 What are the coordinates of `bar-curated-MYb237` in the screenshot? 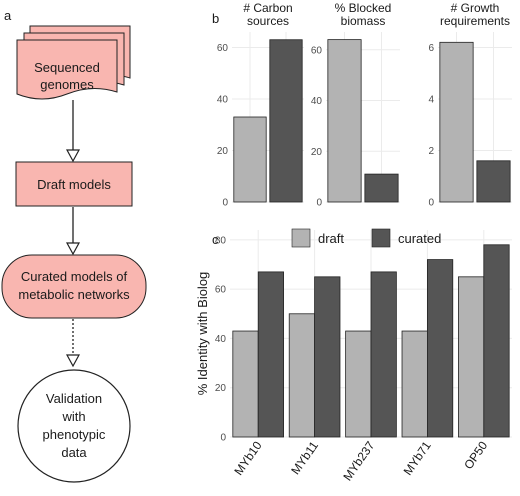 It's located at (383, 354).